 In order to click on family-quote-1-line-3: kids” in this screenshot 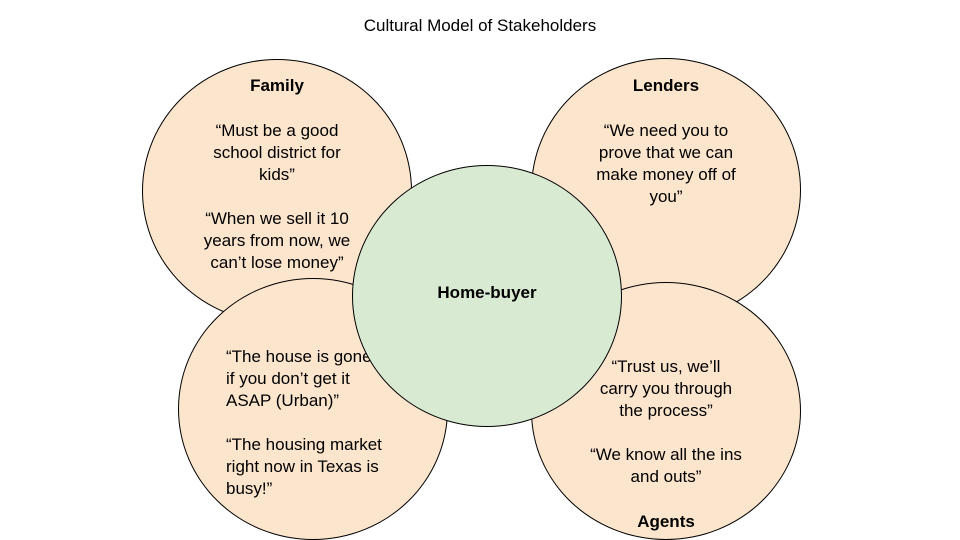, I will do `click(277, 174)`.